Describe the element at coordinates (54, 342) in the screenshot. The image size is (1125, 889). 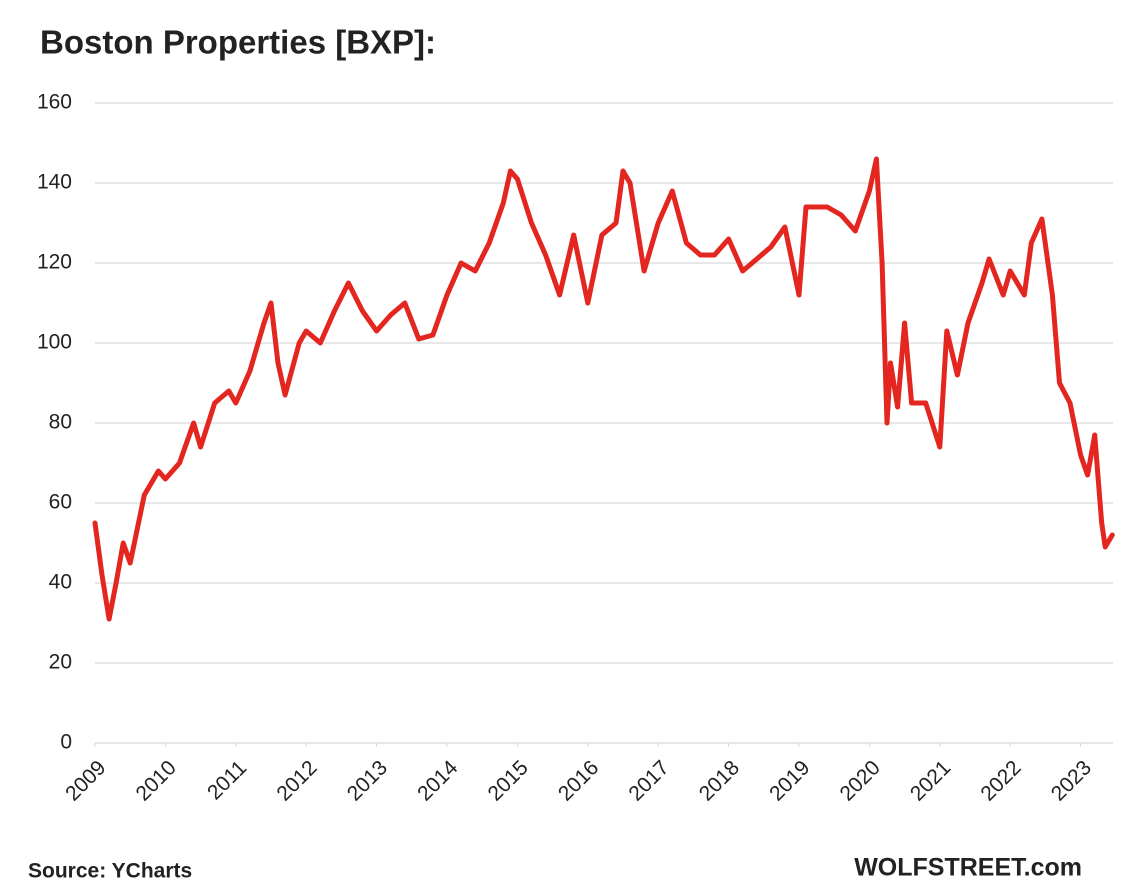
I see `y-tick-label: 100` at that location.